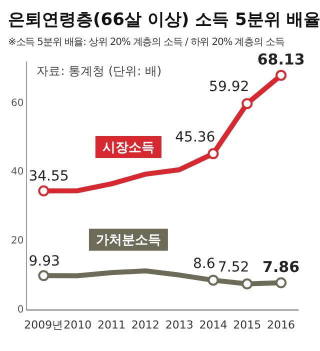 The width and height of the screenshot is (320, 351). What do you see at coordinates (44, 325) in the screenshot?
I see `x-tick-label: 2009년` at bounding box center [44, 325].